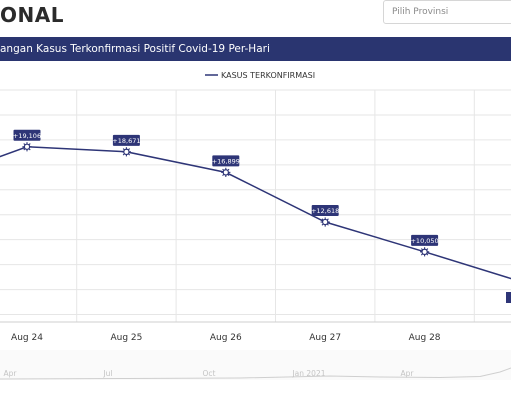  I want to click on province-placeholder: Pilih Provinsi, so click(420, 12).